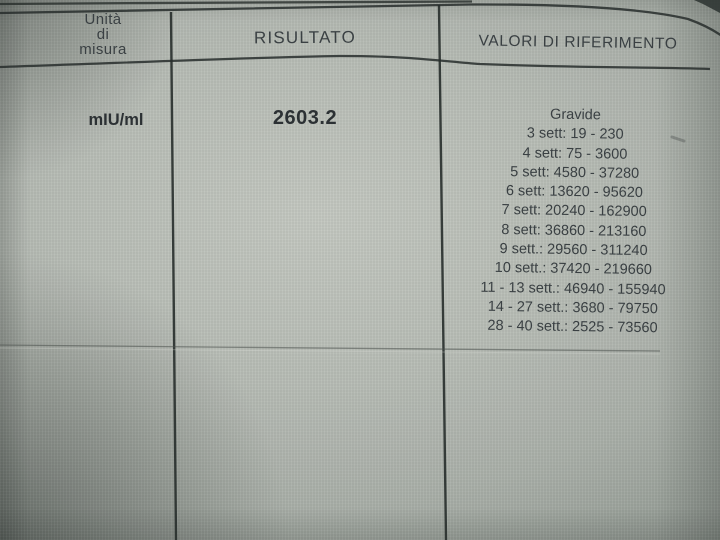 The height and width of the screenshot is (540, 720). I want to click on header-unit-line-1: Unità, so click(103, 19).